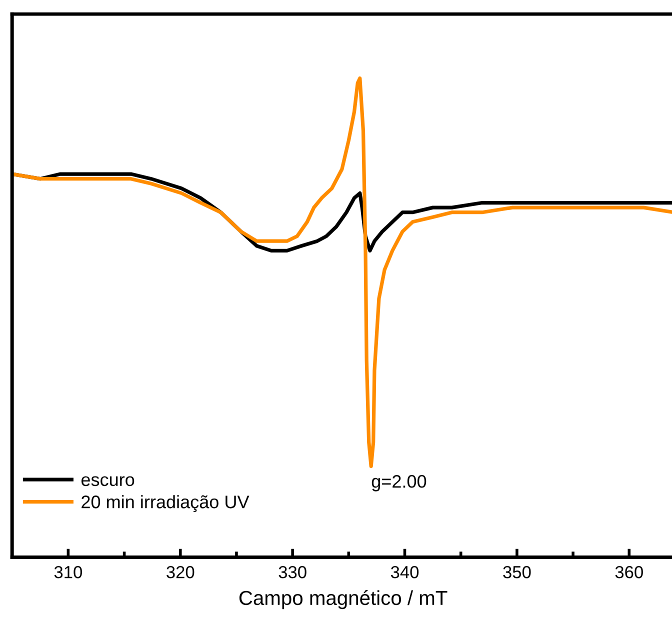  I want to click on annotation: g=2.00, so click(399, 483).